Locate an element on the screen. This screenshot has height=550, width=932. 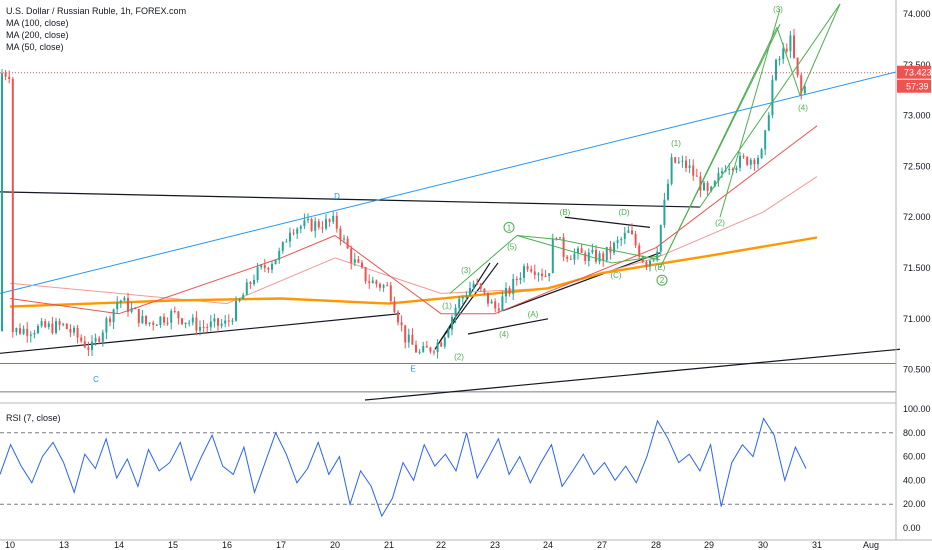
legend-ma50: MA (50, close) is located at coordinates (35, 47).